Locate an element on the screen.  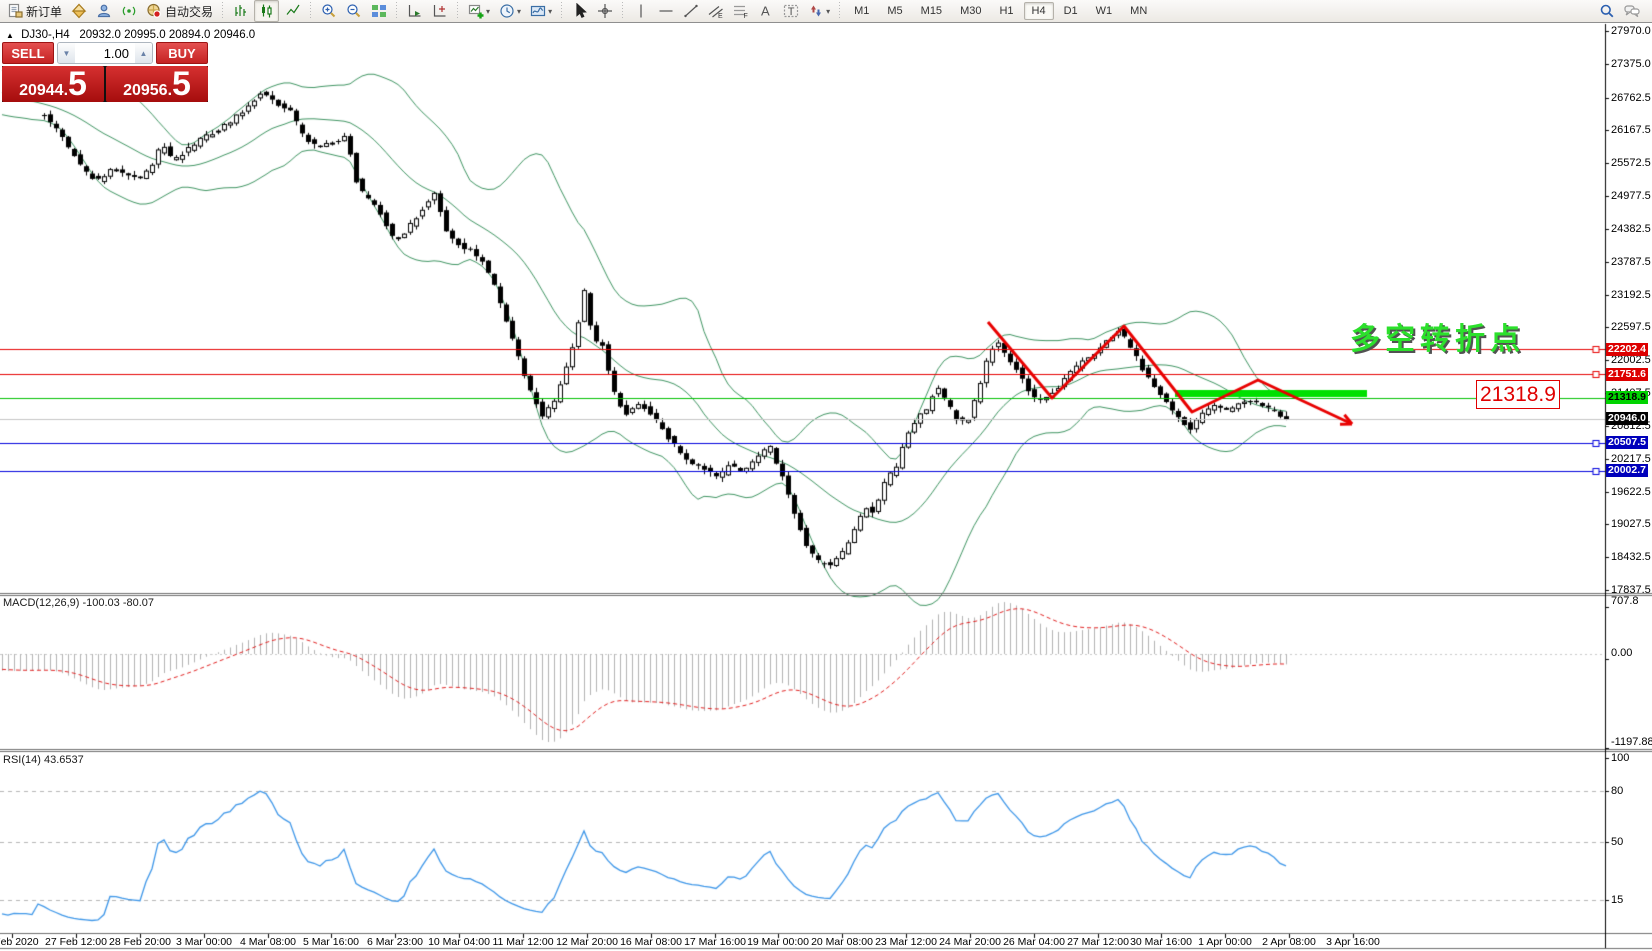
cursor-icon is located at coordinates (579, 11).